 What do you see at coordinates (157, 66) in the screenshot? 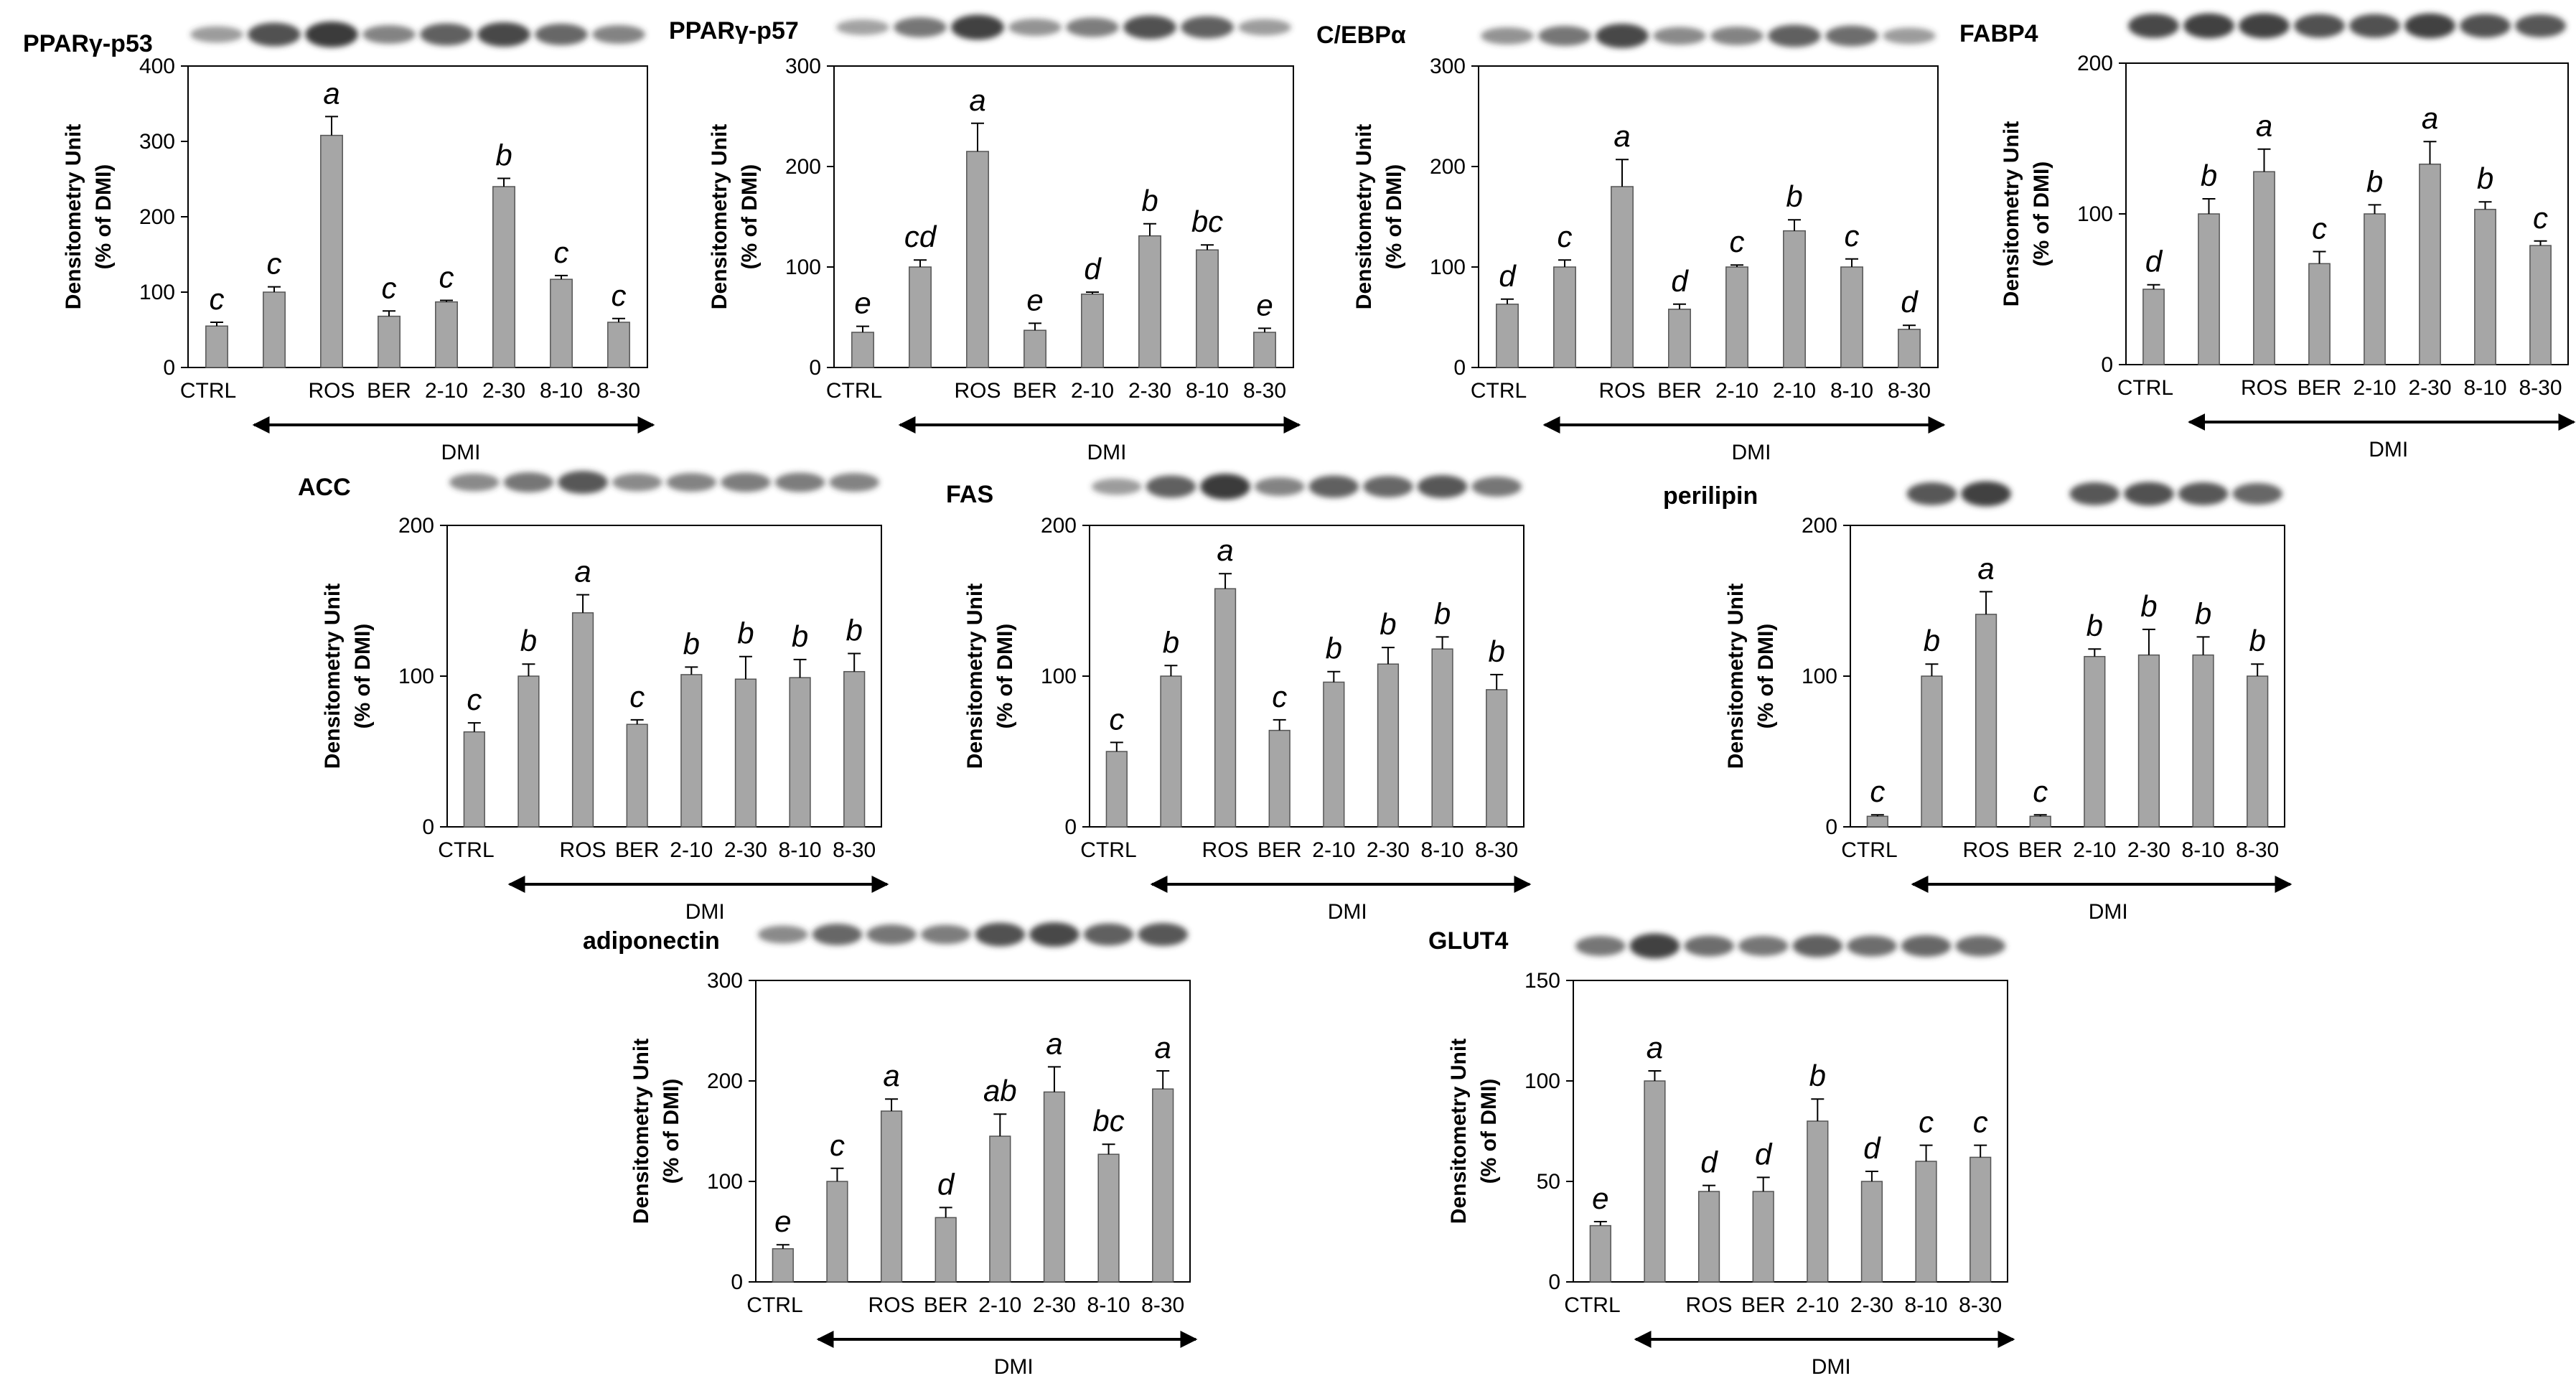
I see `y-tick-label: 400` at bounding box center [157, 66].